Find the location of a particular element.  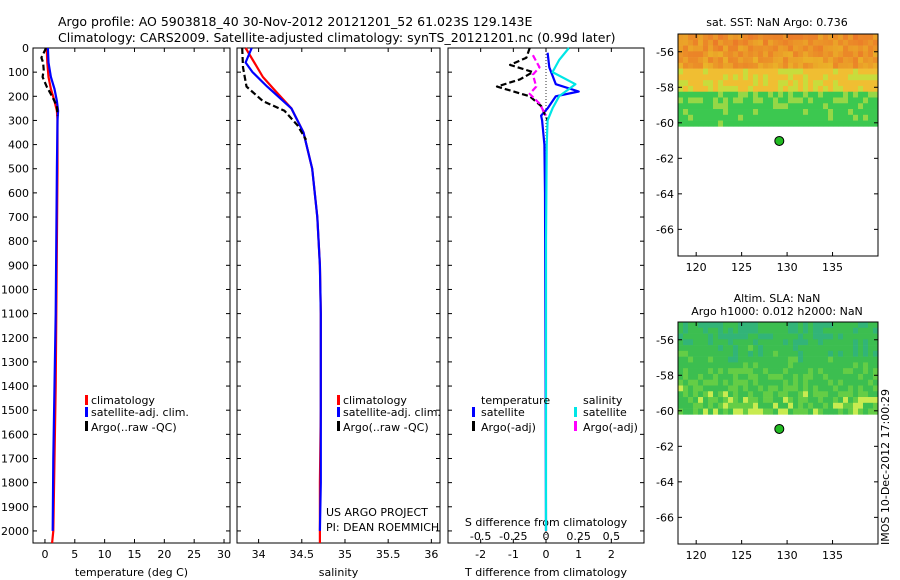

y-tick-label: 200 is located at coordinates (18, 96).